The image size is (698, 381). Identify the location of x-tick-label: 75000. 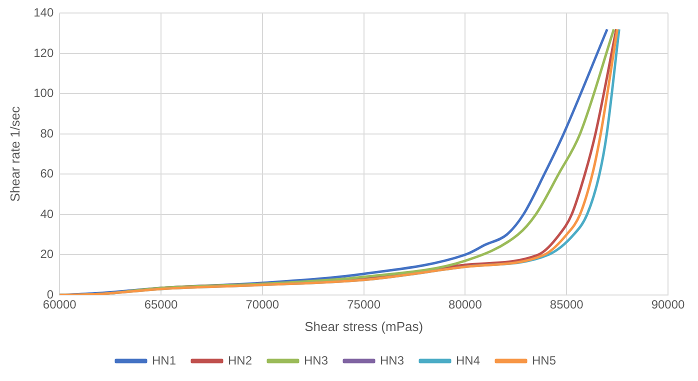
(364, 305).